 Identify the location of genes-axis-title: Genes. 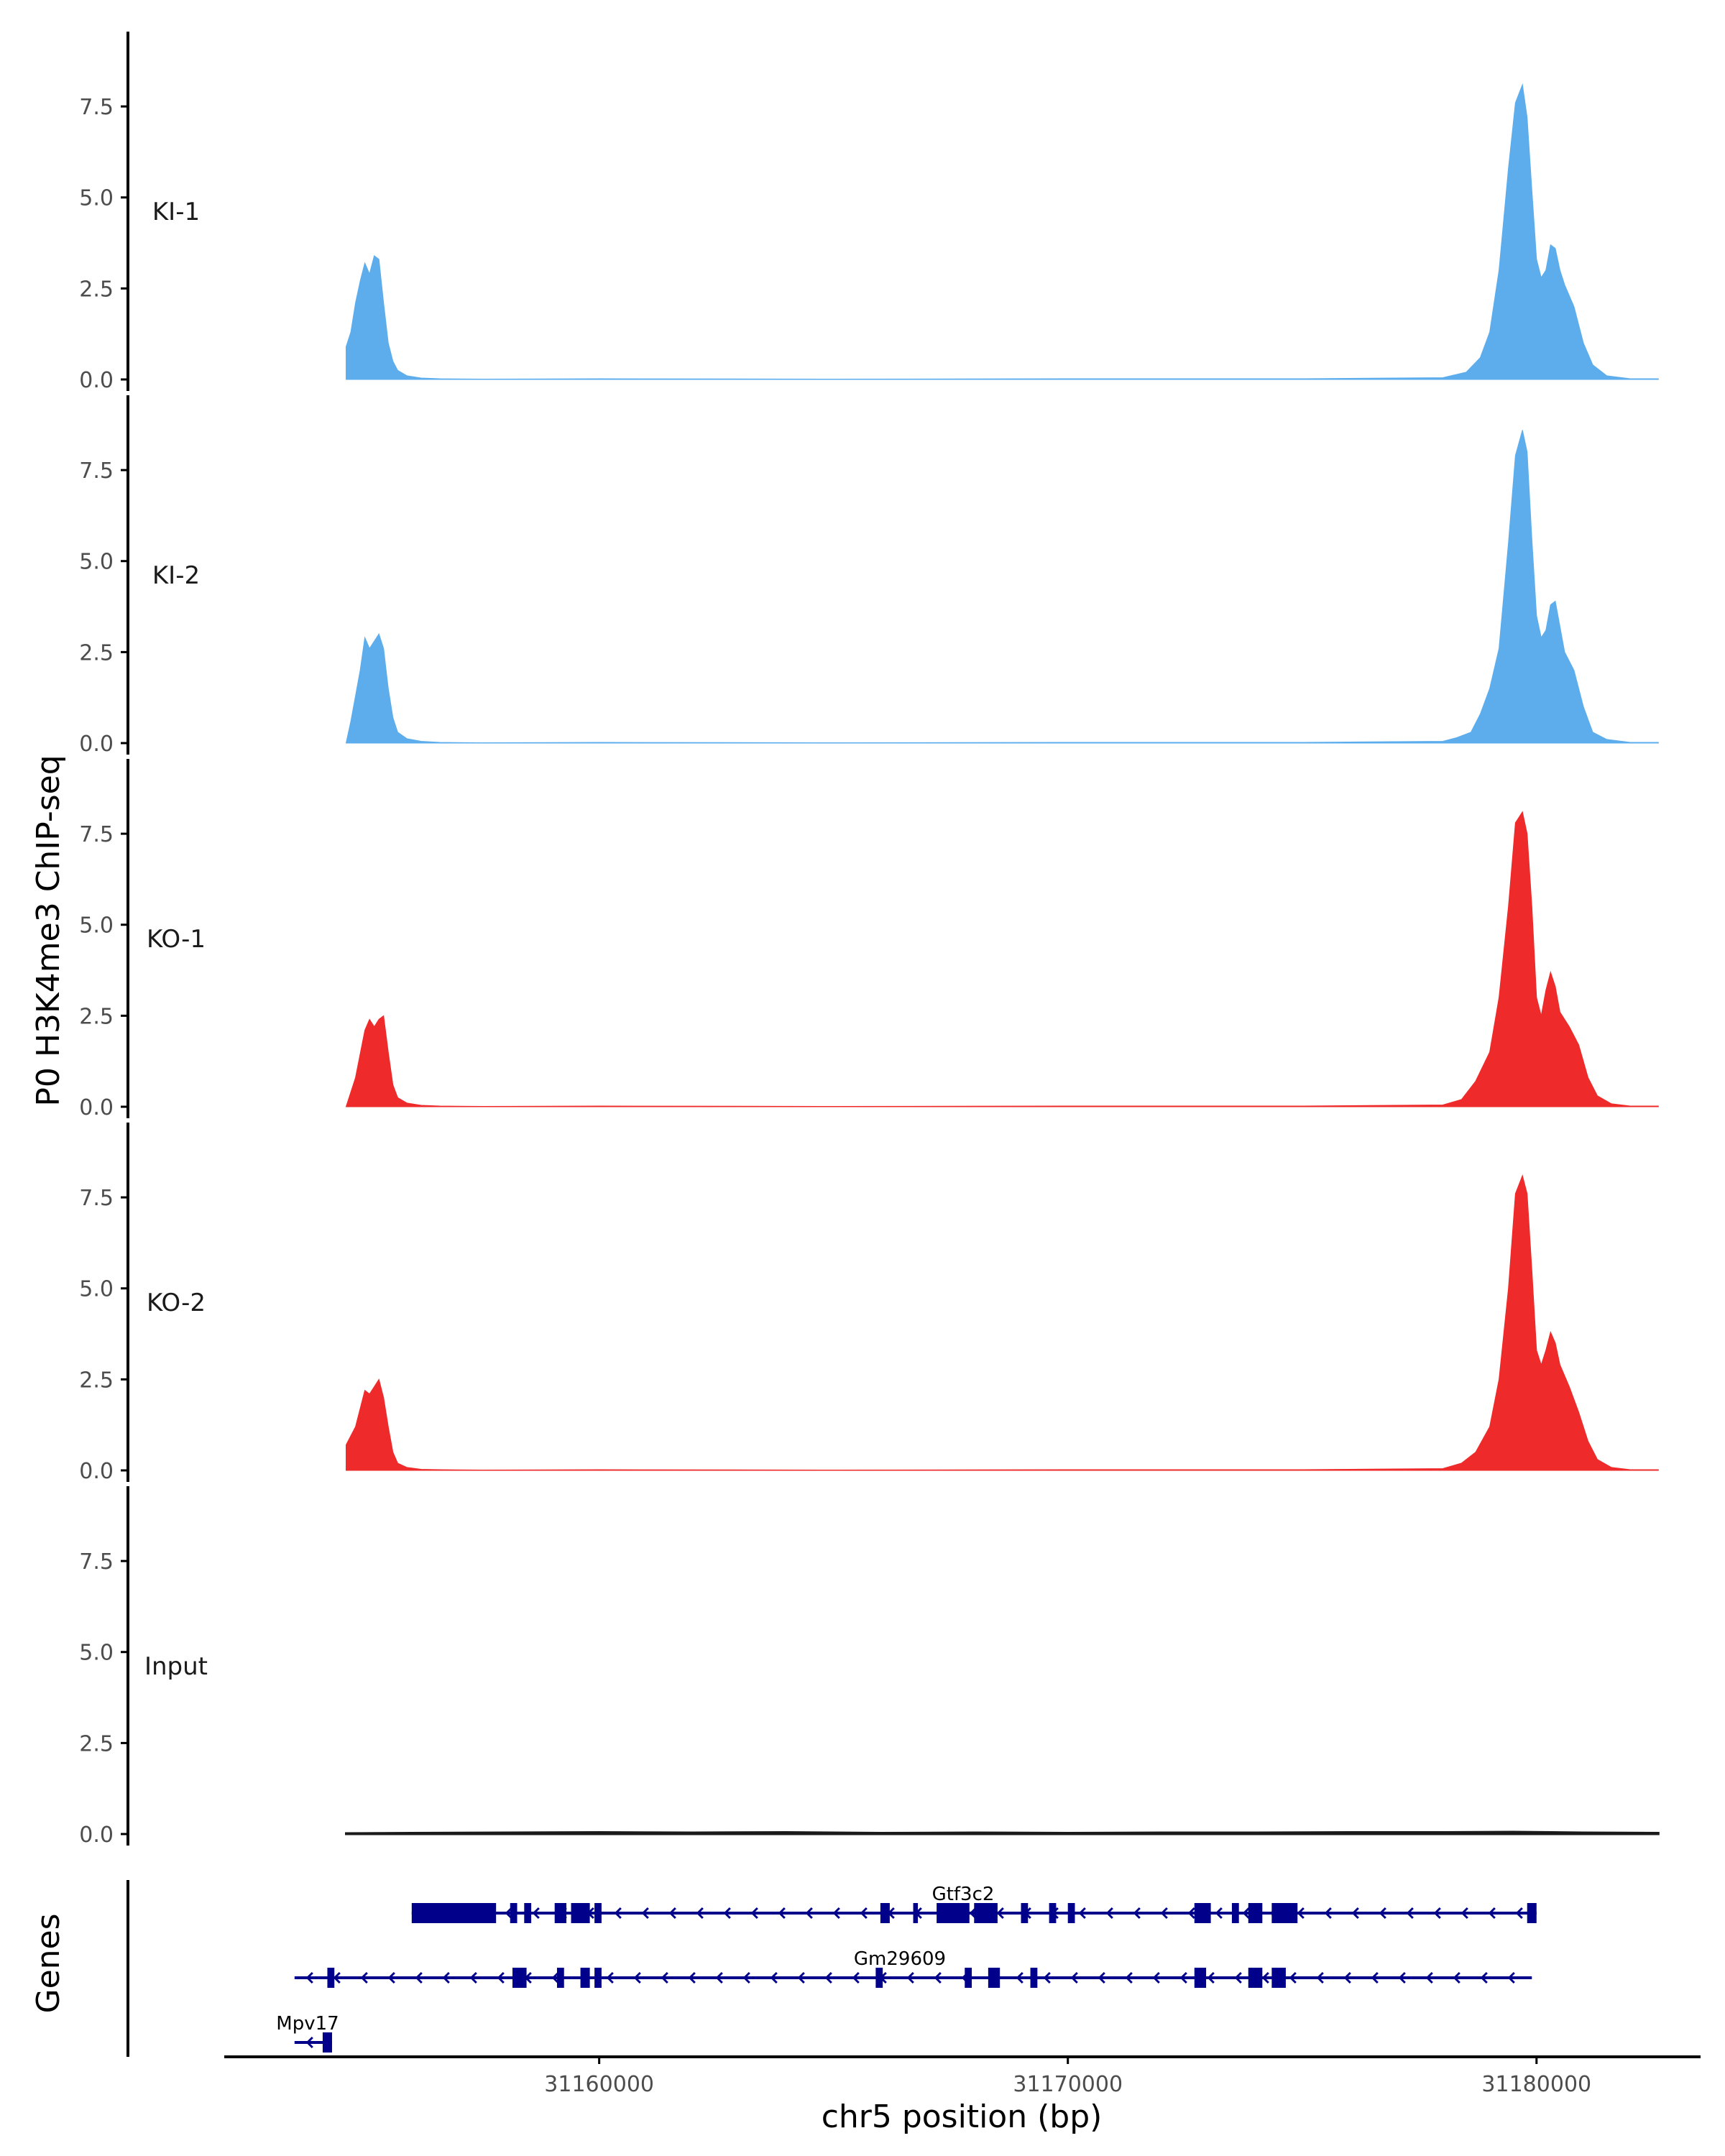
(48, 1963).